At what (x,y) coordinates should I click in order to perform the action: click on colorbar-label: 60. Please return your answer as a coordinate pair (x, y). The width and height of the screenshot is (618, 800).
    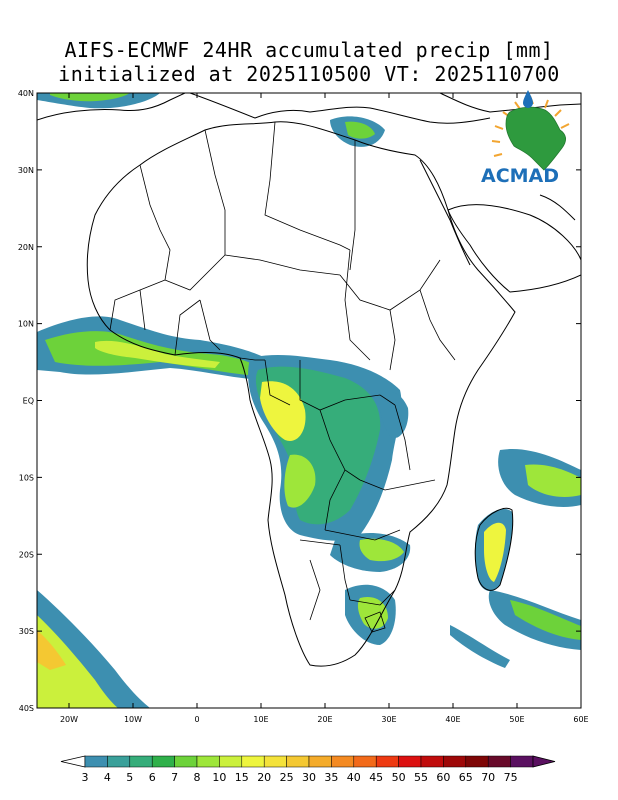
    Looking at the image, I should click on (443, 777).